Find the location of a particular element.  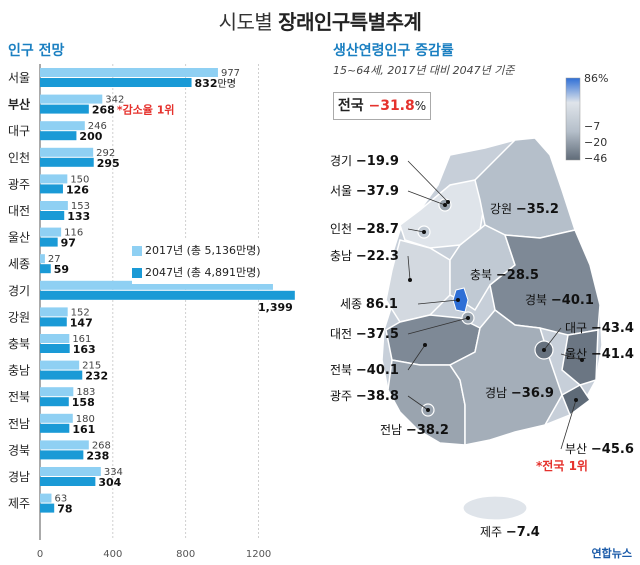

map-region-value: −41.4 is located at coordinates (612, 354).